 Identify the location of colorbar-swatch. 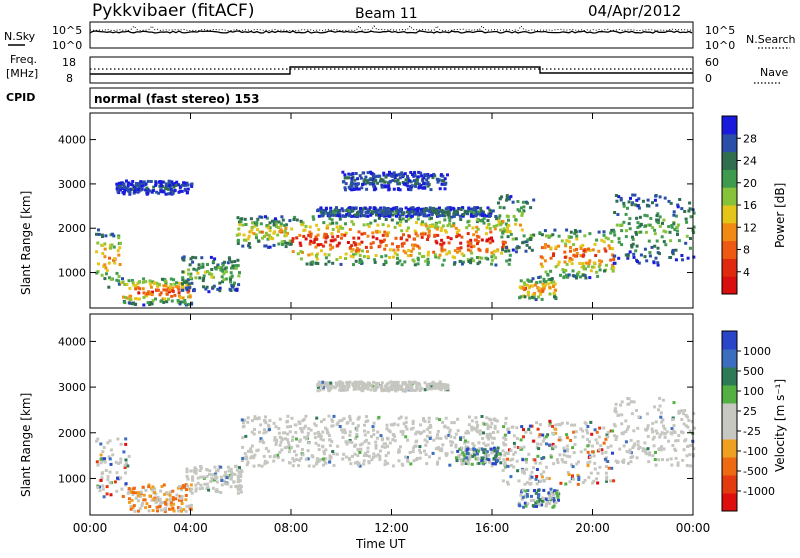
(729, 412).